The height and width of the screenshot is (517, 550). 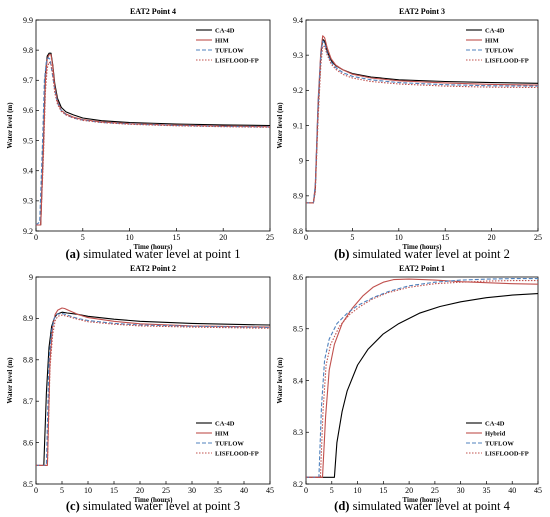 What do you see at coordinates (153, 11) in the screenshot?
I see `chart-title: EAT2 Point 4` at bounding box center [153, 11].